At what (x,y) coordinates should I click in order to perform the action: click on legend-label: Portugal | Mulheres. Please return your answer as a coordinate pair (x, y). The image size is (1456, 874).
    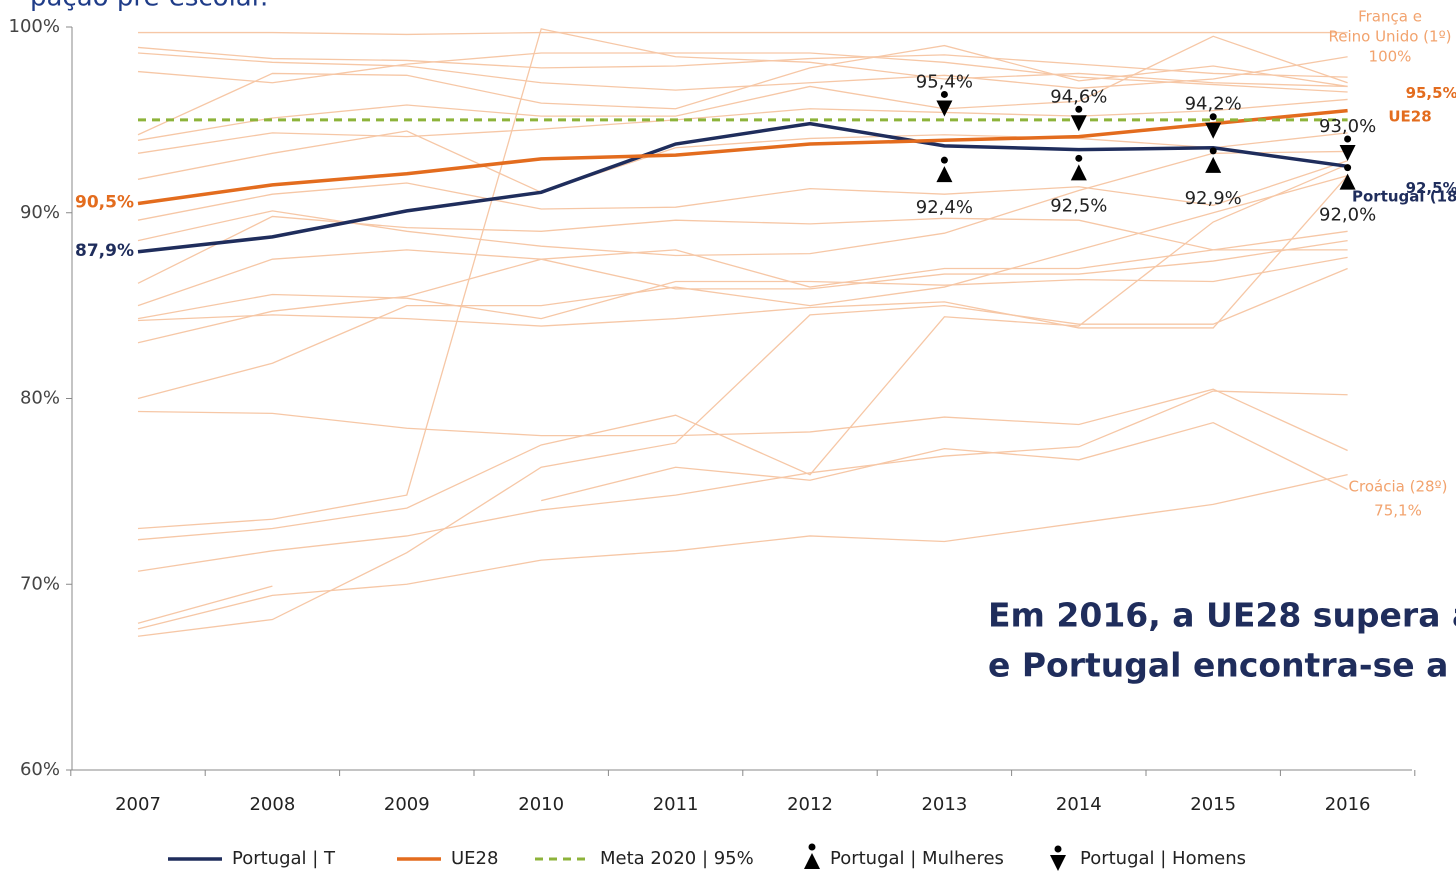
    Looking at the image, I should click on (917, 858).